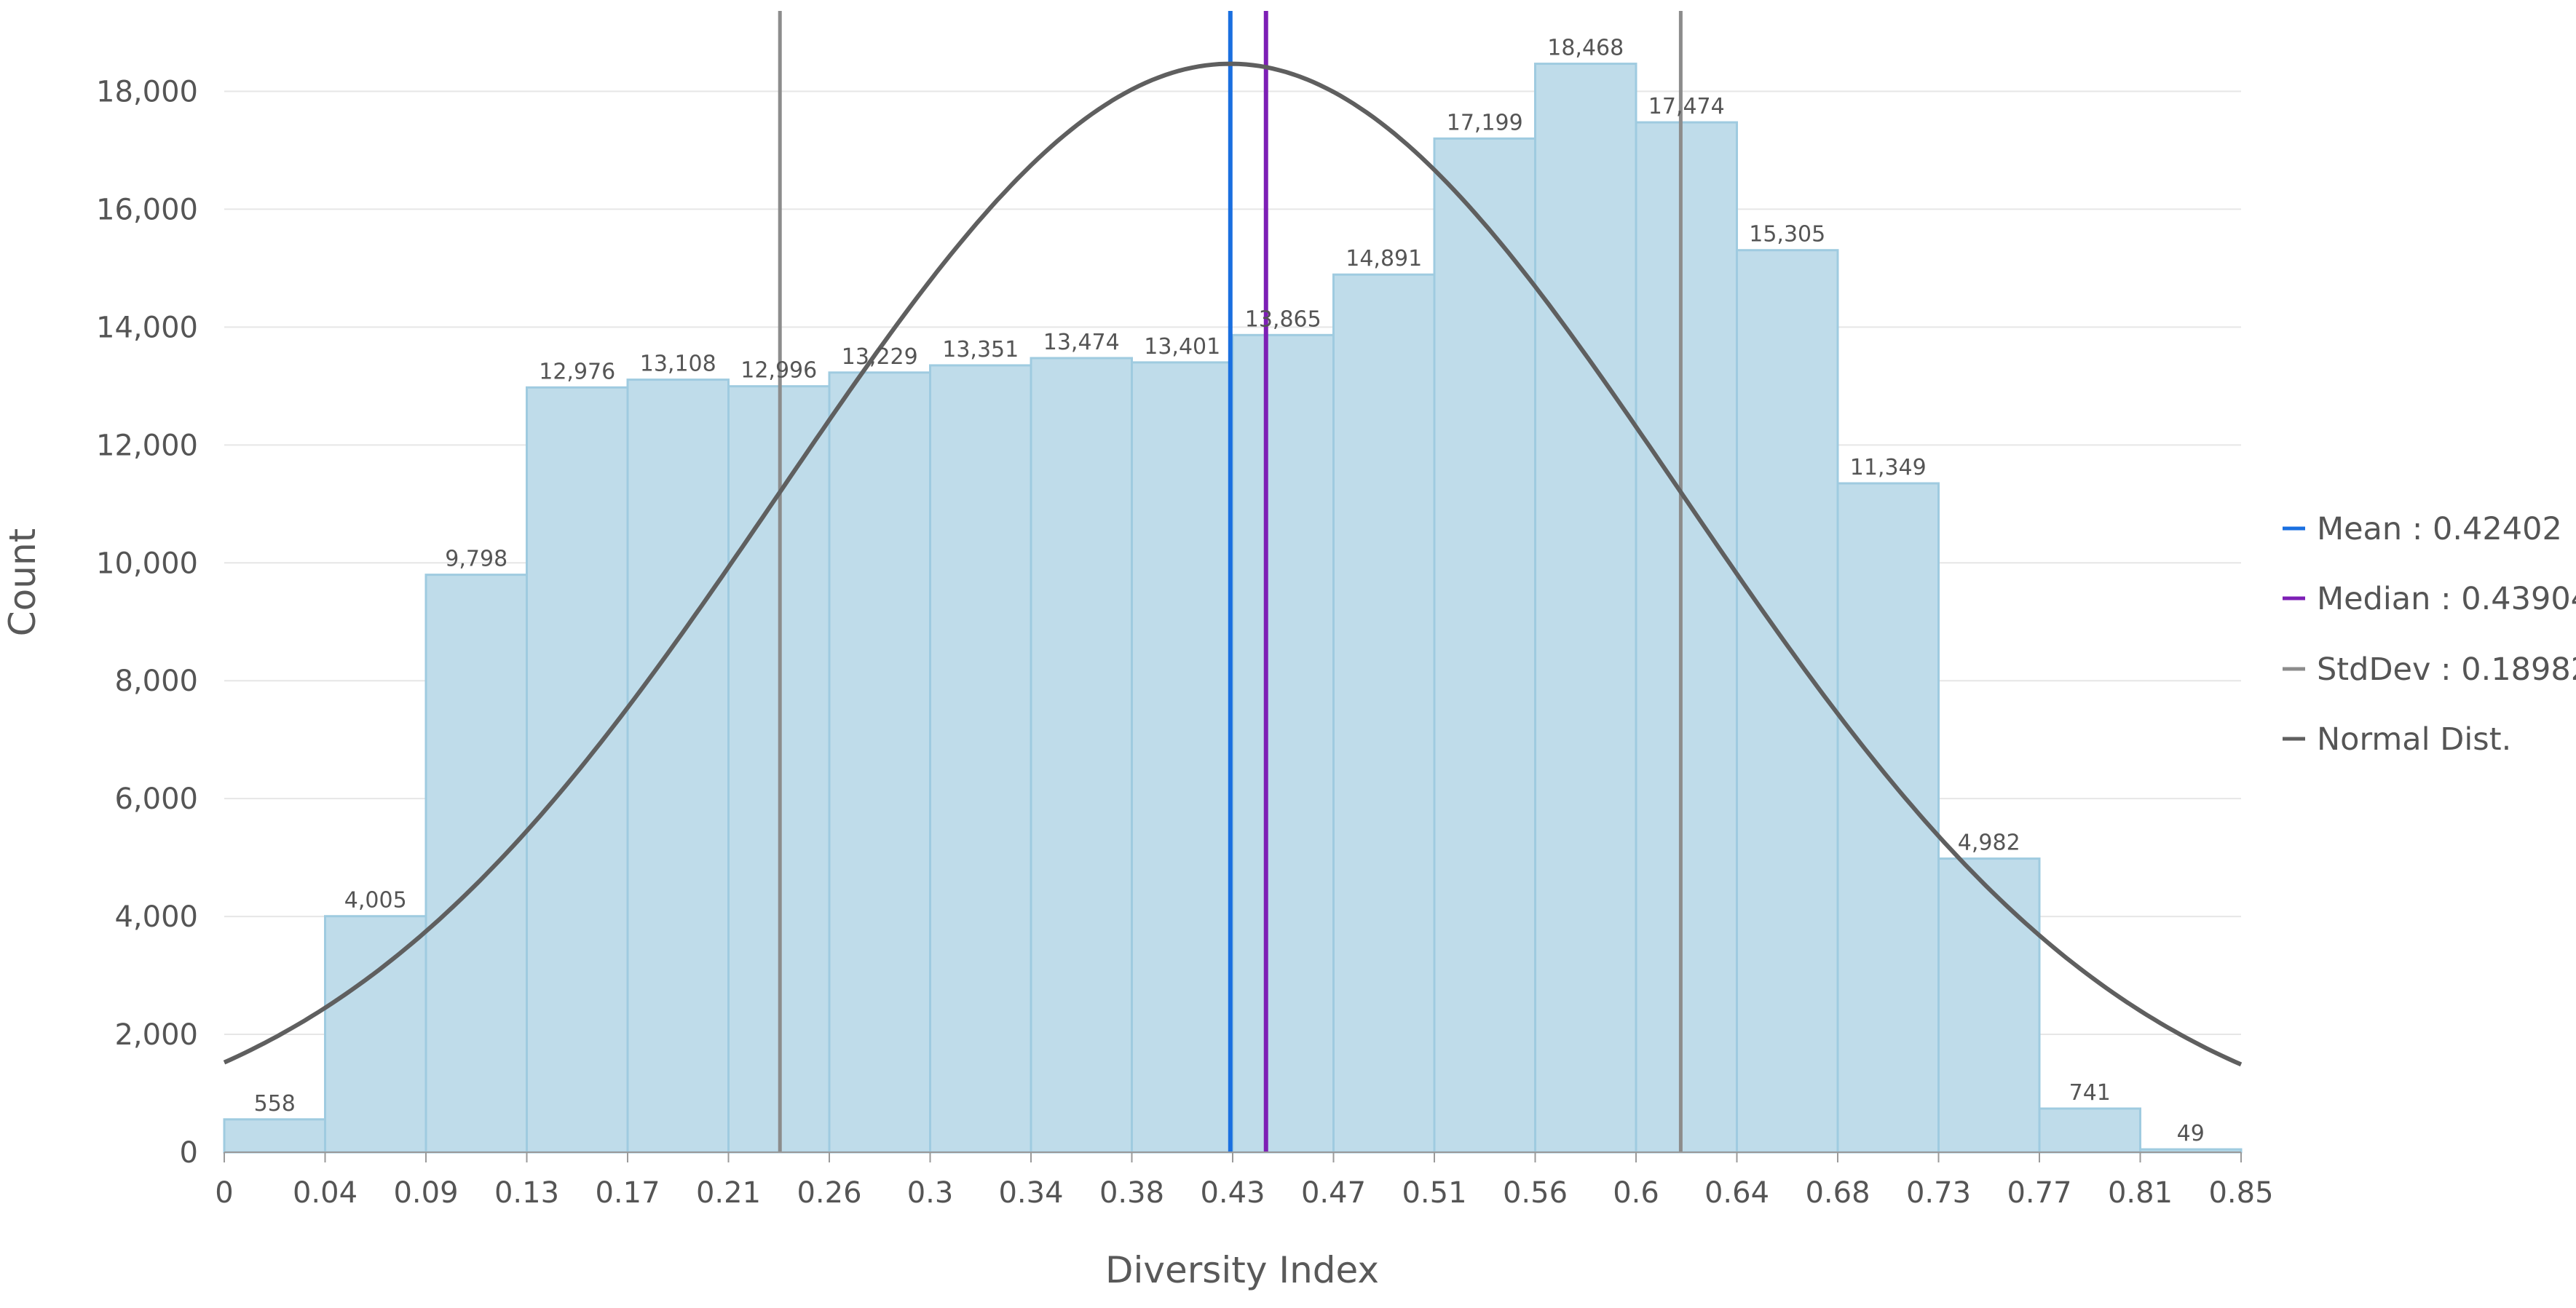  Describe the element at coordinates (2447, 599) in the screenshot. I see `legend-label: Median : 0.43904` at that location.